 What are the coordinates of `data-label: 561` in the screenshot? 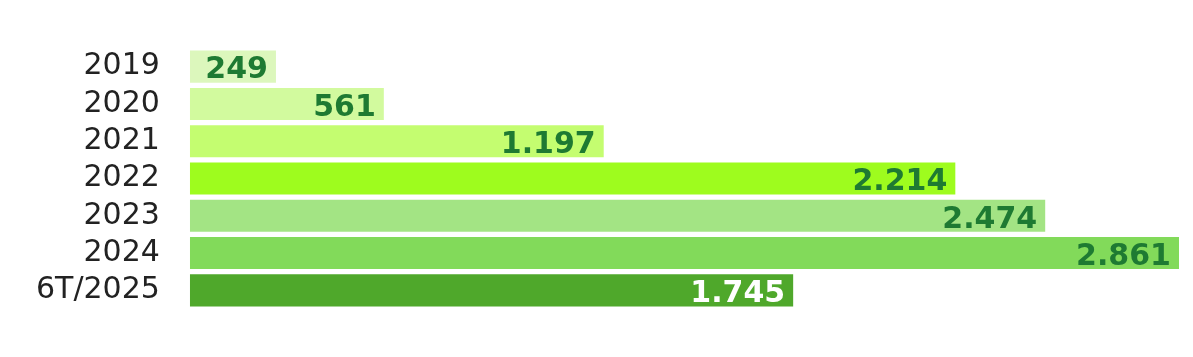 It's located at (344, 105).